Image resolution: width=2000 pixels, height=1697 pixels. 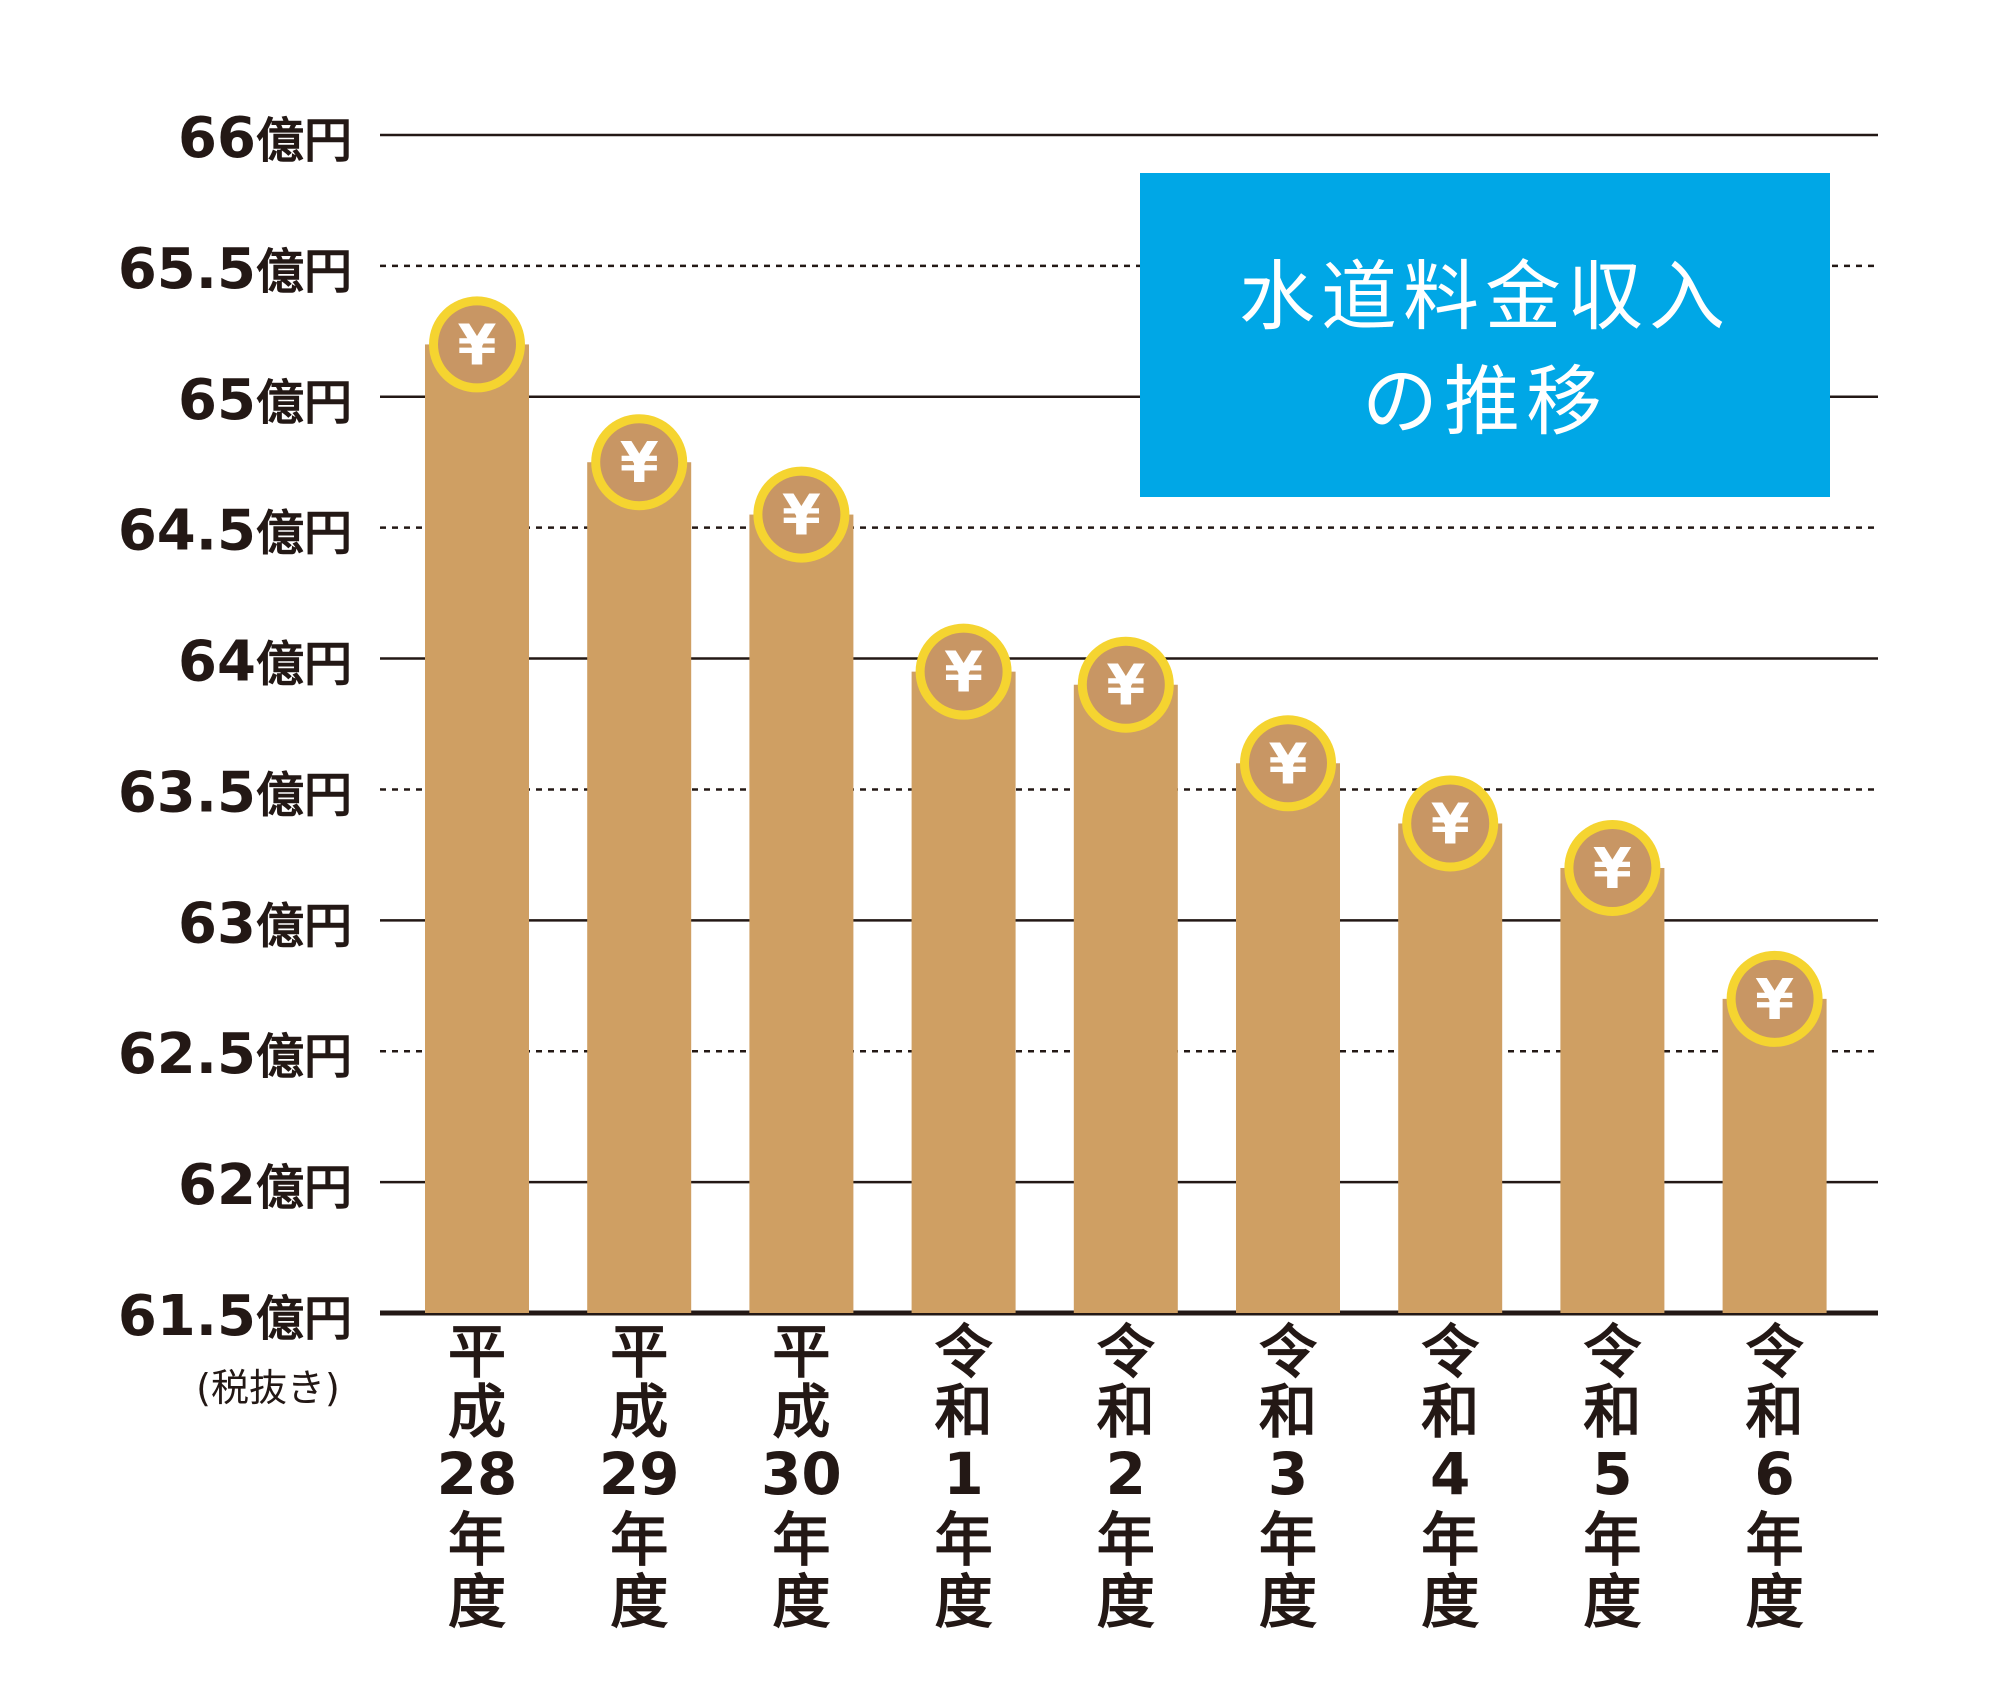 What do you see at coordinates (217, 400) in the screenshot?
I see `y-tick-value: 65` at bounding box center [217, 400].